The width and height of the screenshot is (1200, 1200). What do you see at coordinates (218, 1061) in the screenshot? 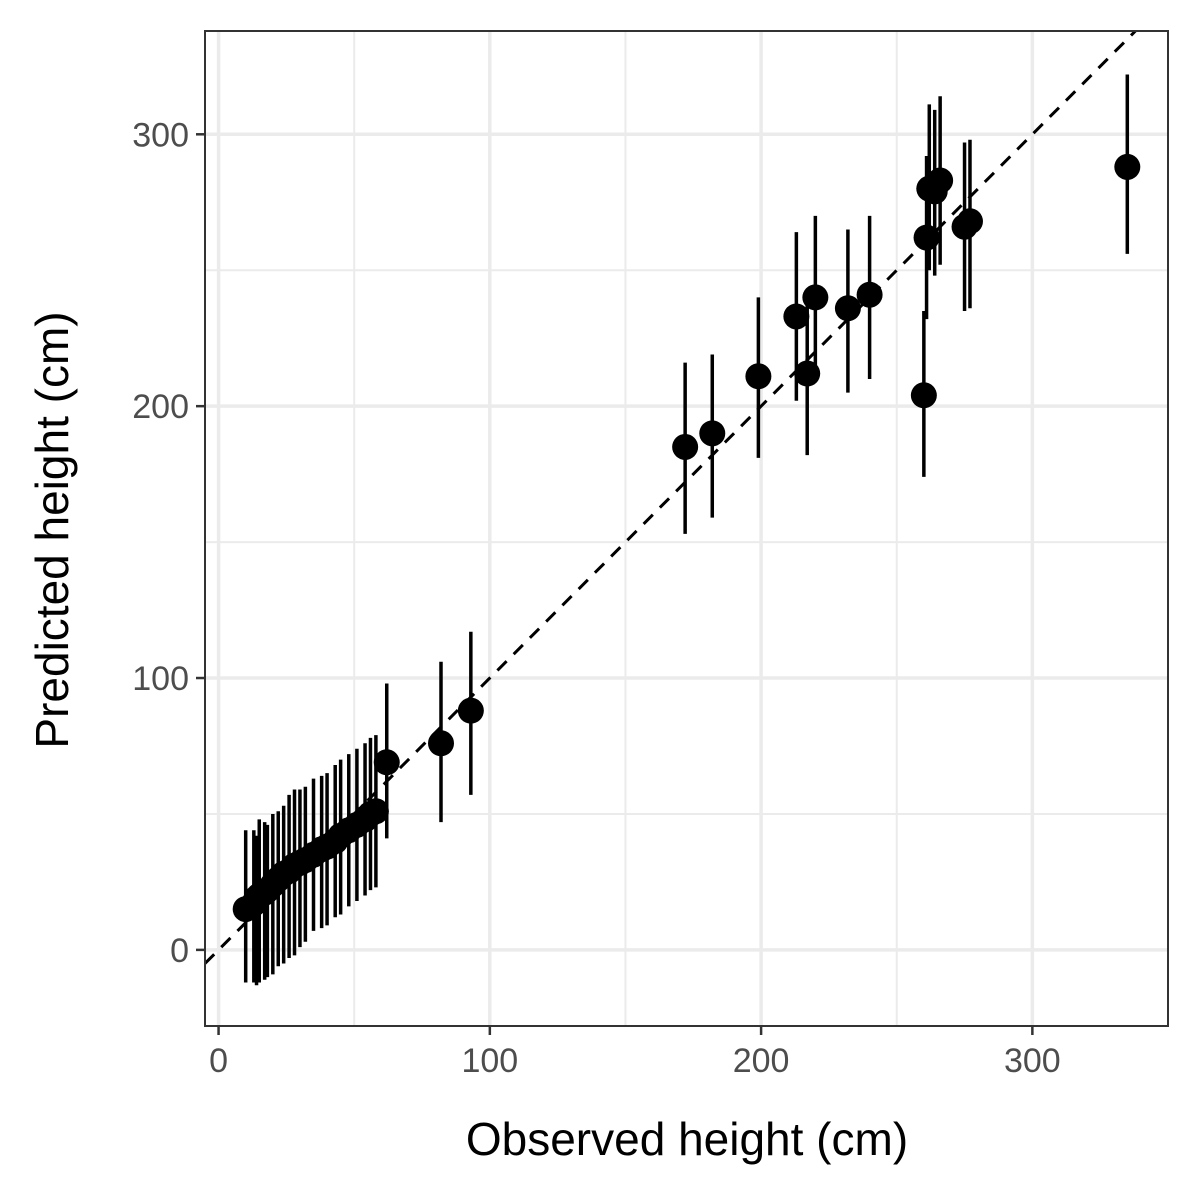
I see `x-tick-label: 0` at bounding box center [218, 1061].